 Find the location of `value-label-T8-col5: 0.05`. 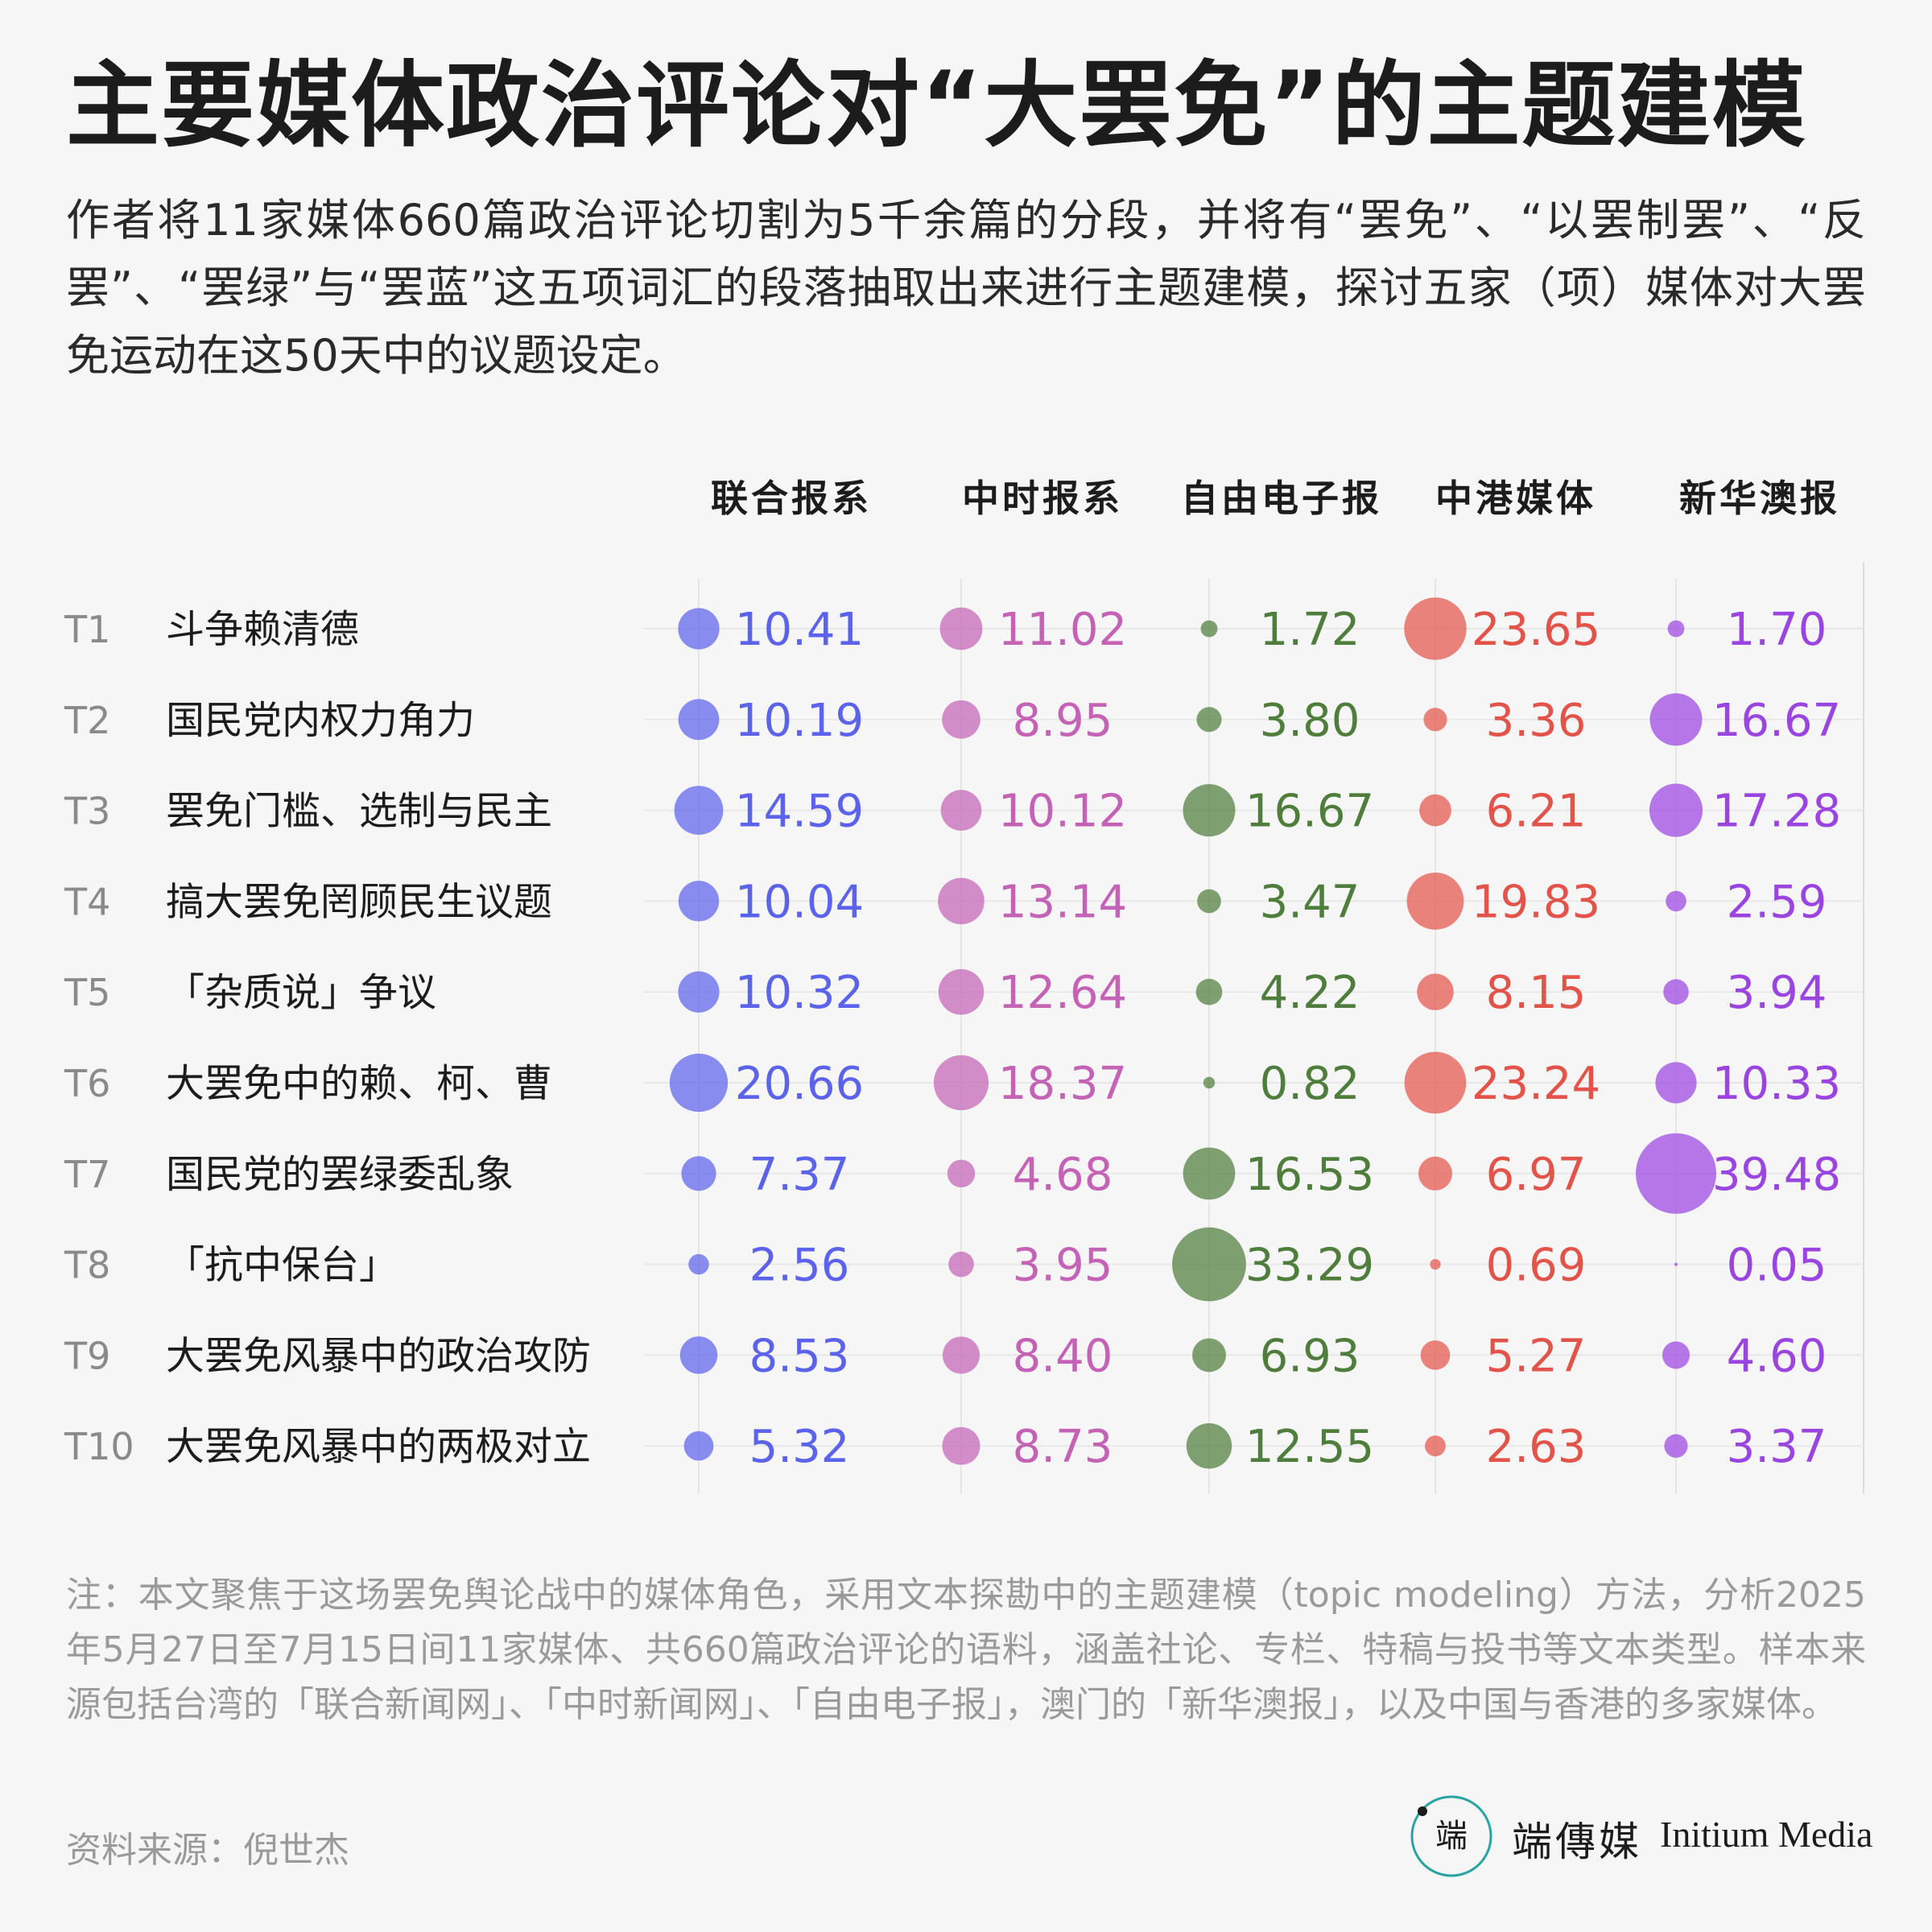

value-label-T8-col5: 0.05 is located at coordinates (1777, 1266).